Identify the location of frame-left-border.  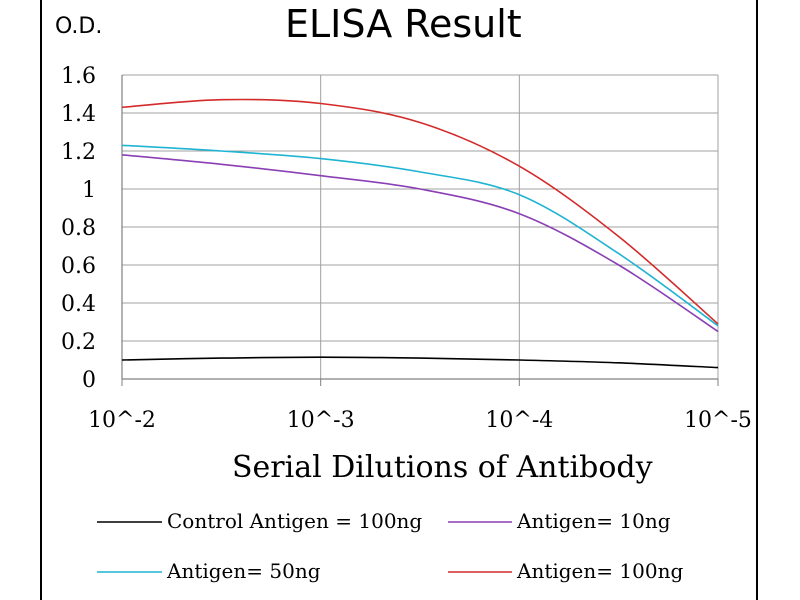
(41, 300).